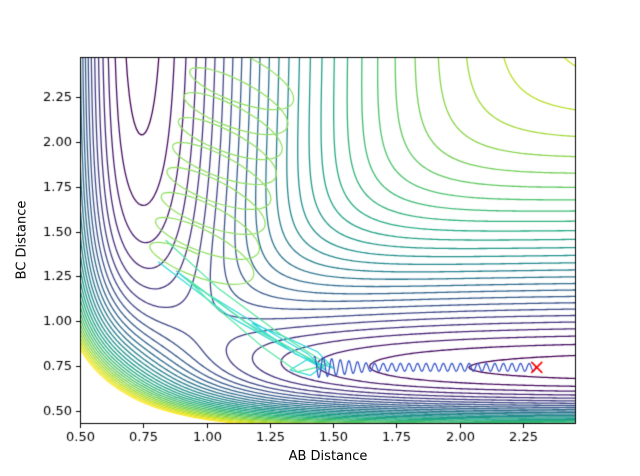  I want to click on x-axis-label: AB Distance, so click(328, 456).